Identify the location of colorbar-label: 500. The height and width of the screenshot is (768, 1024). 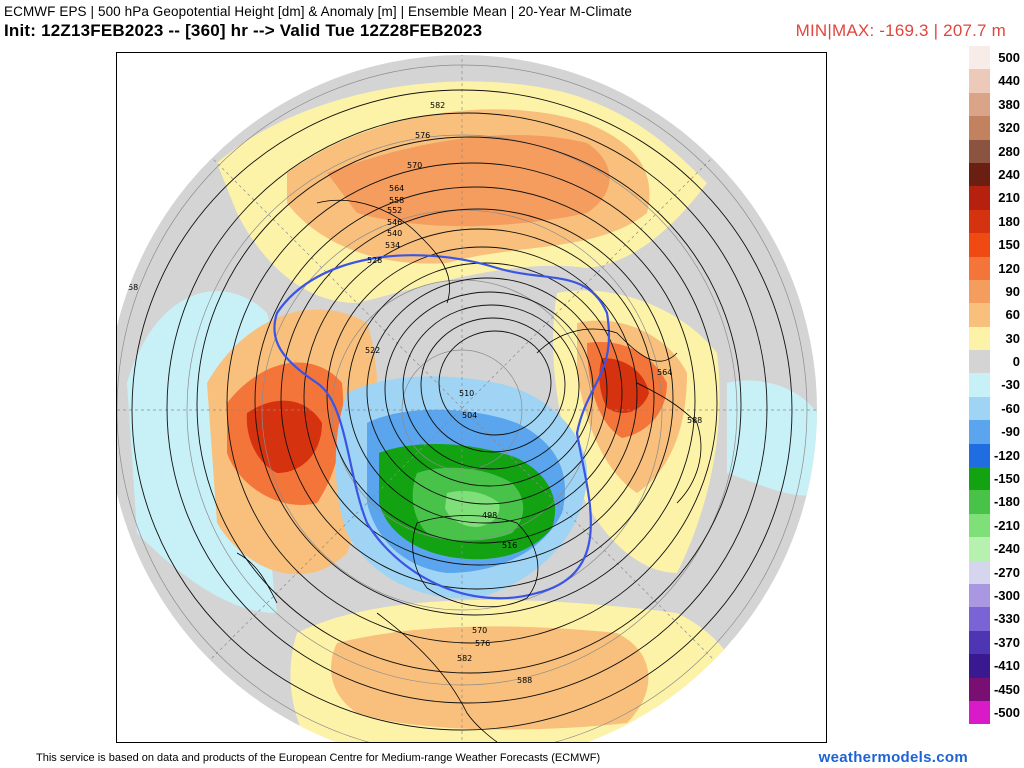
(1009, 57).